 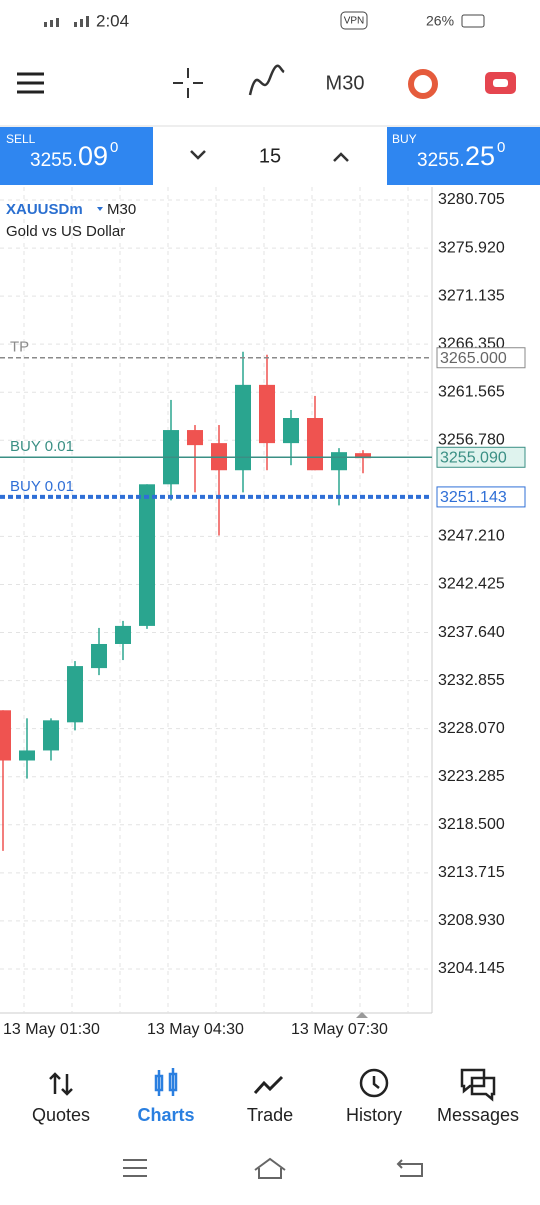 I want to click on quotes-icon, so click(x=61, y=1084).